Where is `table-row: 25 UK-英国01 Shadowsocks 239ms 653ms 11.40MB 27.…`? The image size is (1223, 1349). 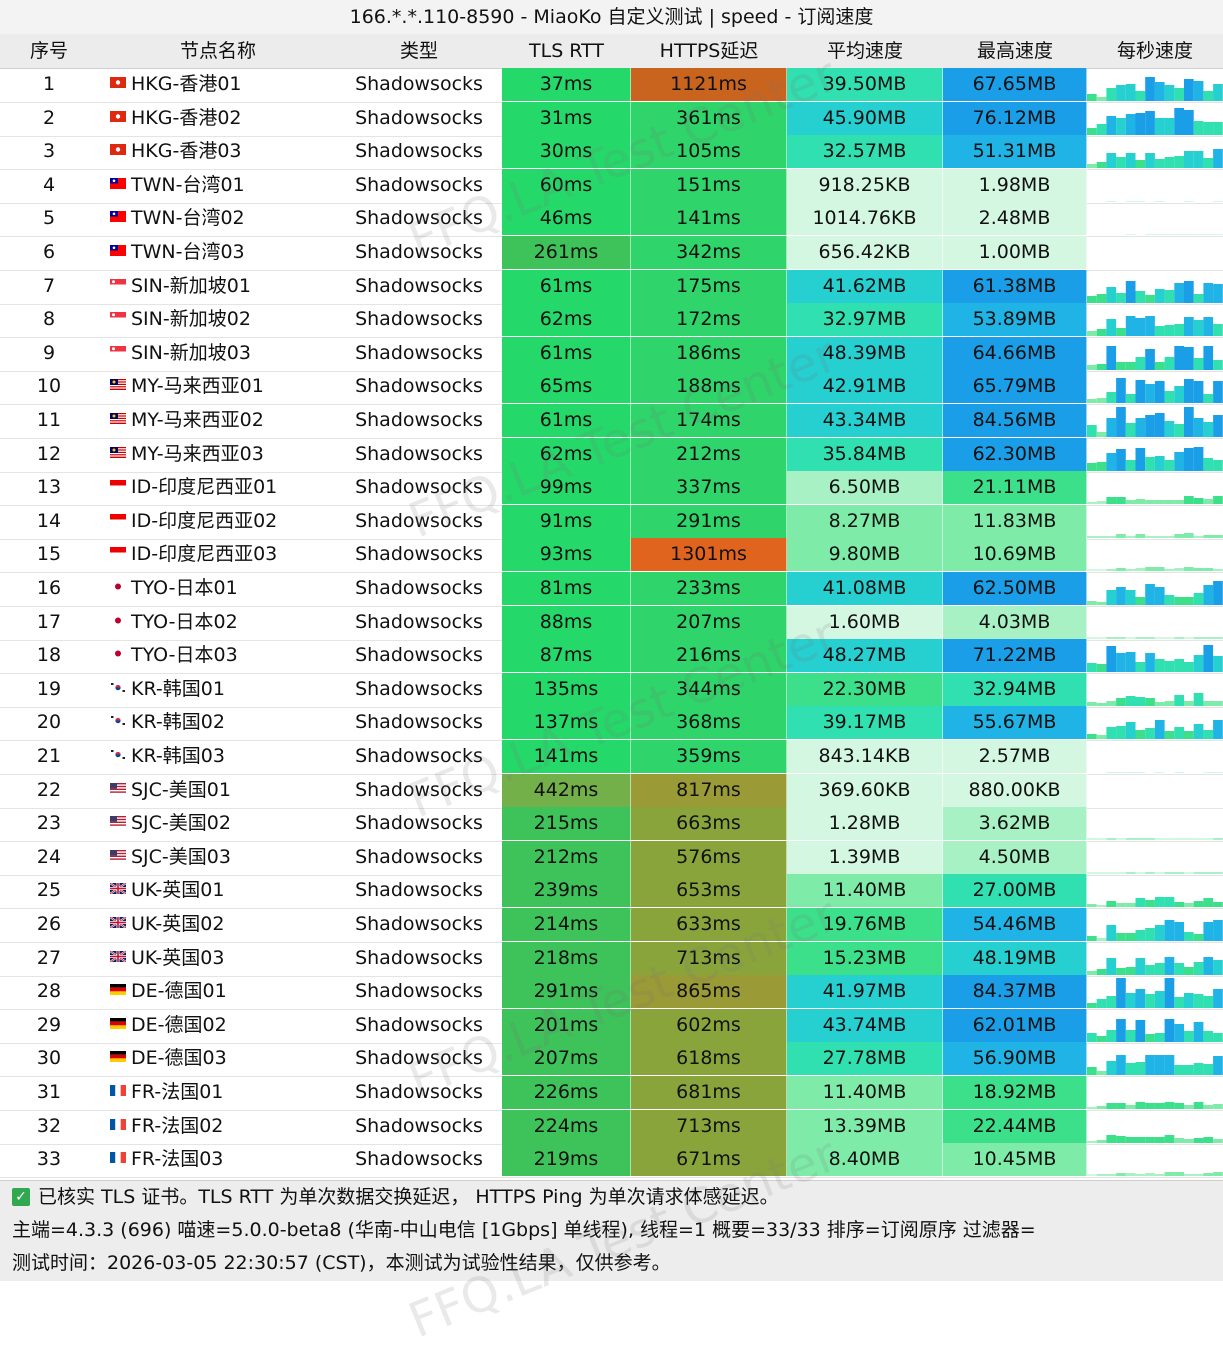
table-row: 25 UK-英国01 Shadowsocks 239ms 653ms 11.40MB 27.… is located at coordinates (611, 892).